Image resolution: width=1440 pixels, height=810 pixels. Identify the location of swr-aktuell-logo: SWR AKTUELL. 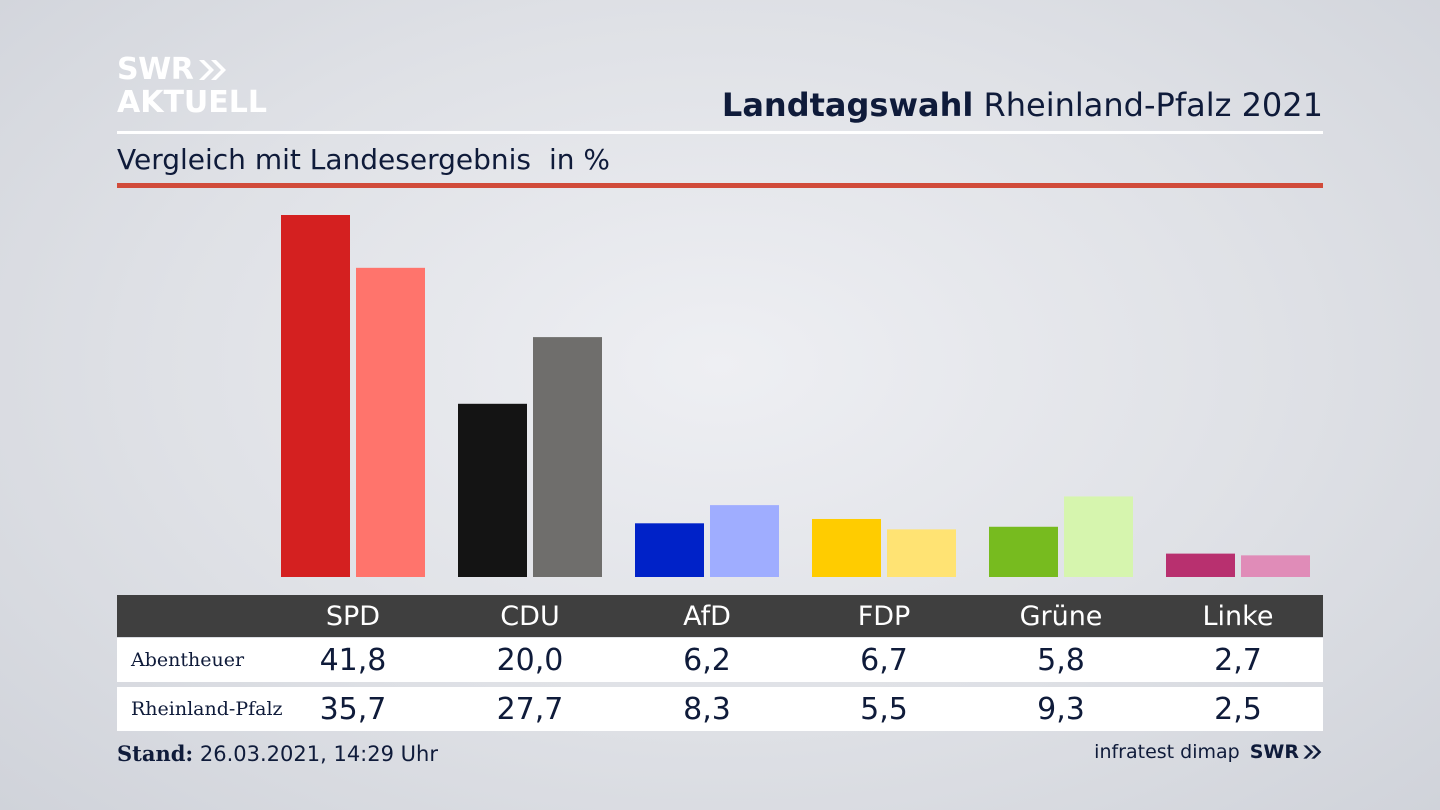
(192, 87).